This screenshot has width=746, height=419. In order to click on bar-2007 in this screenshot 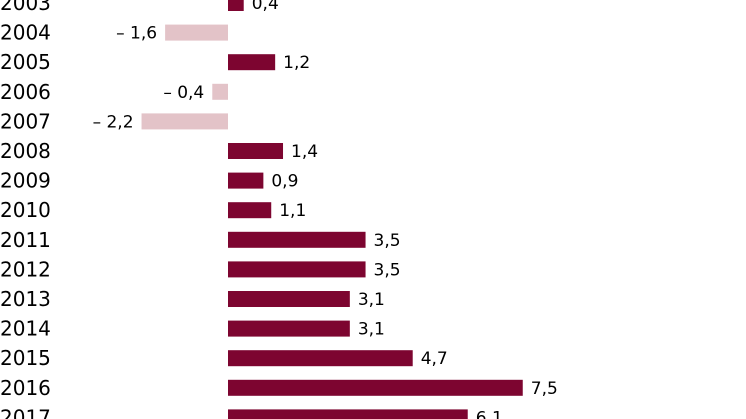, I will do `click(184, 121)`.